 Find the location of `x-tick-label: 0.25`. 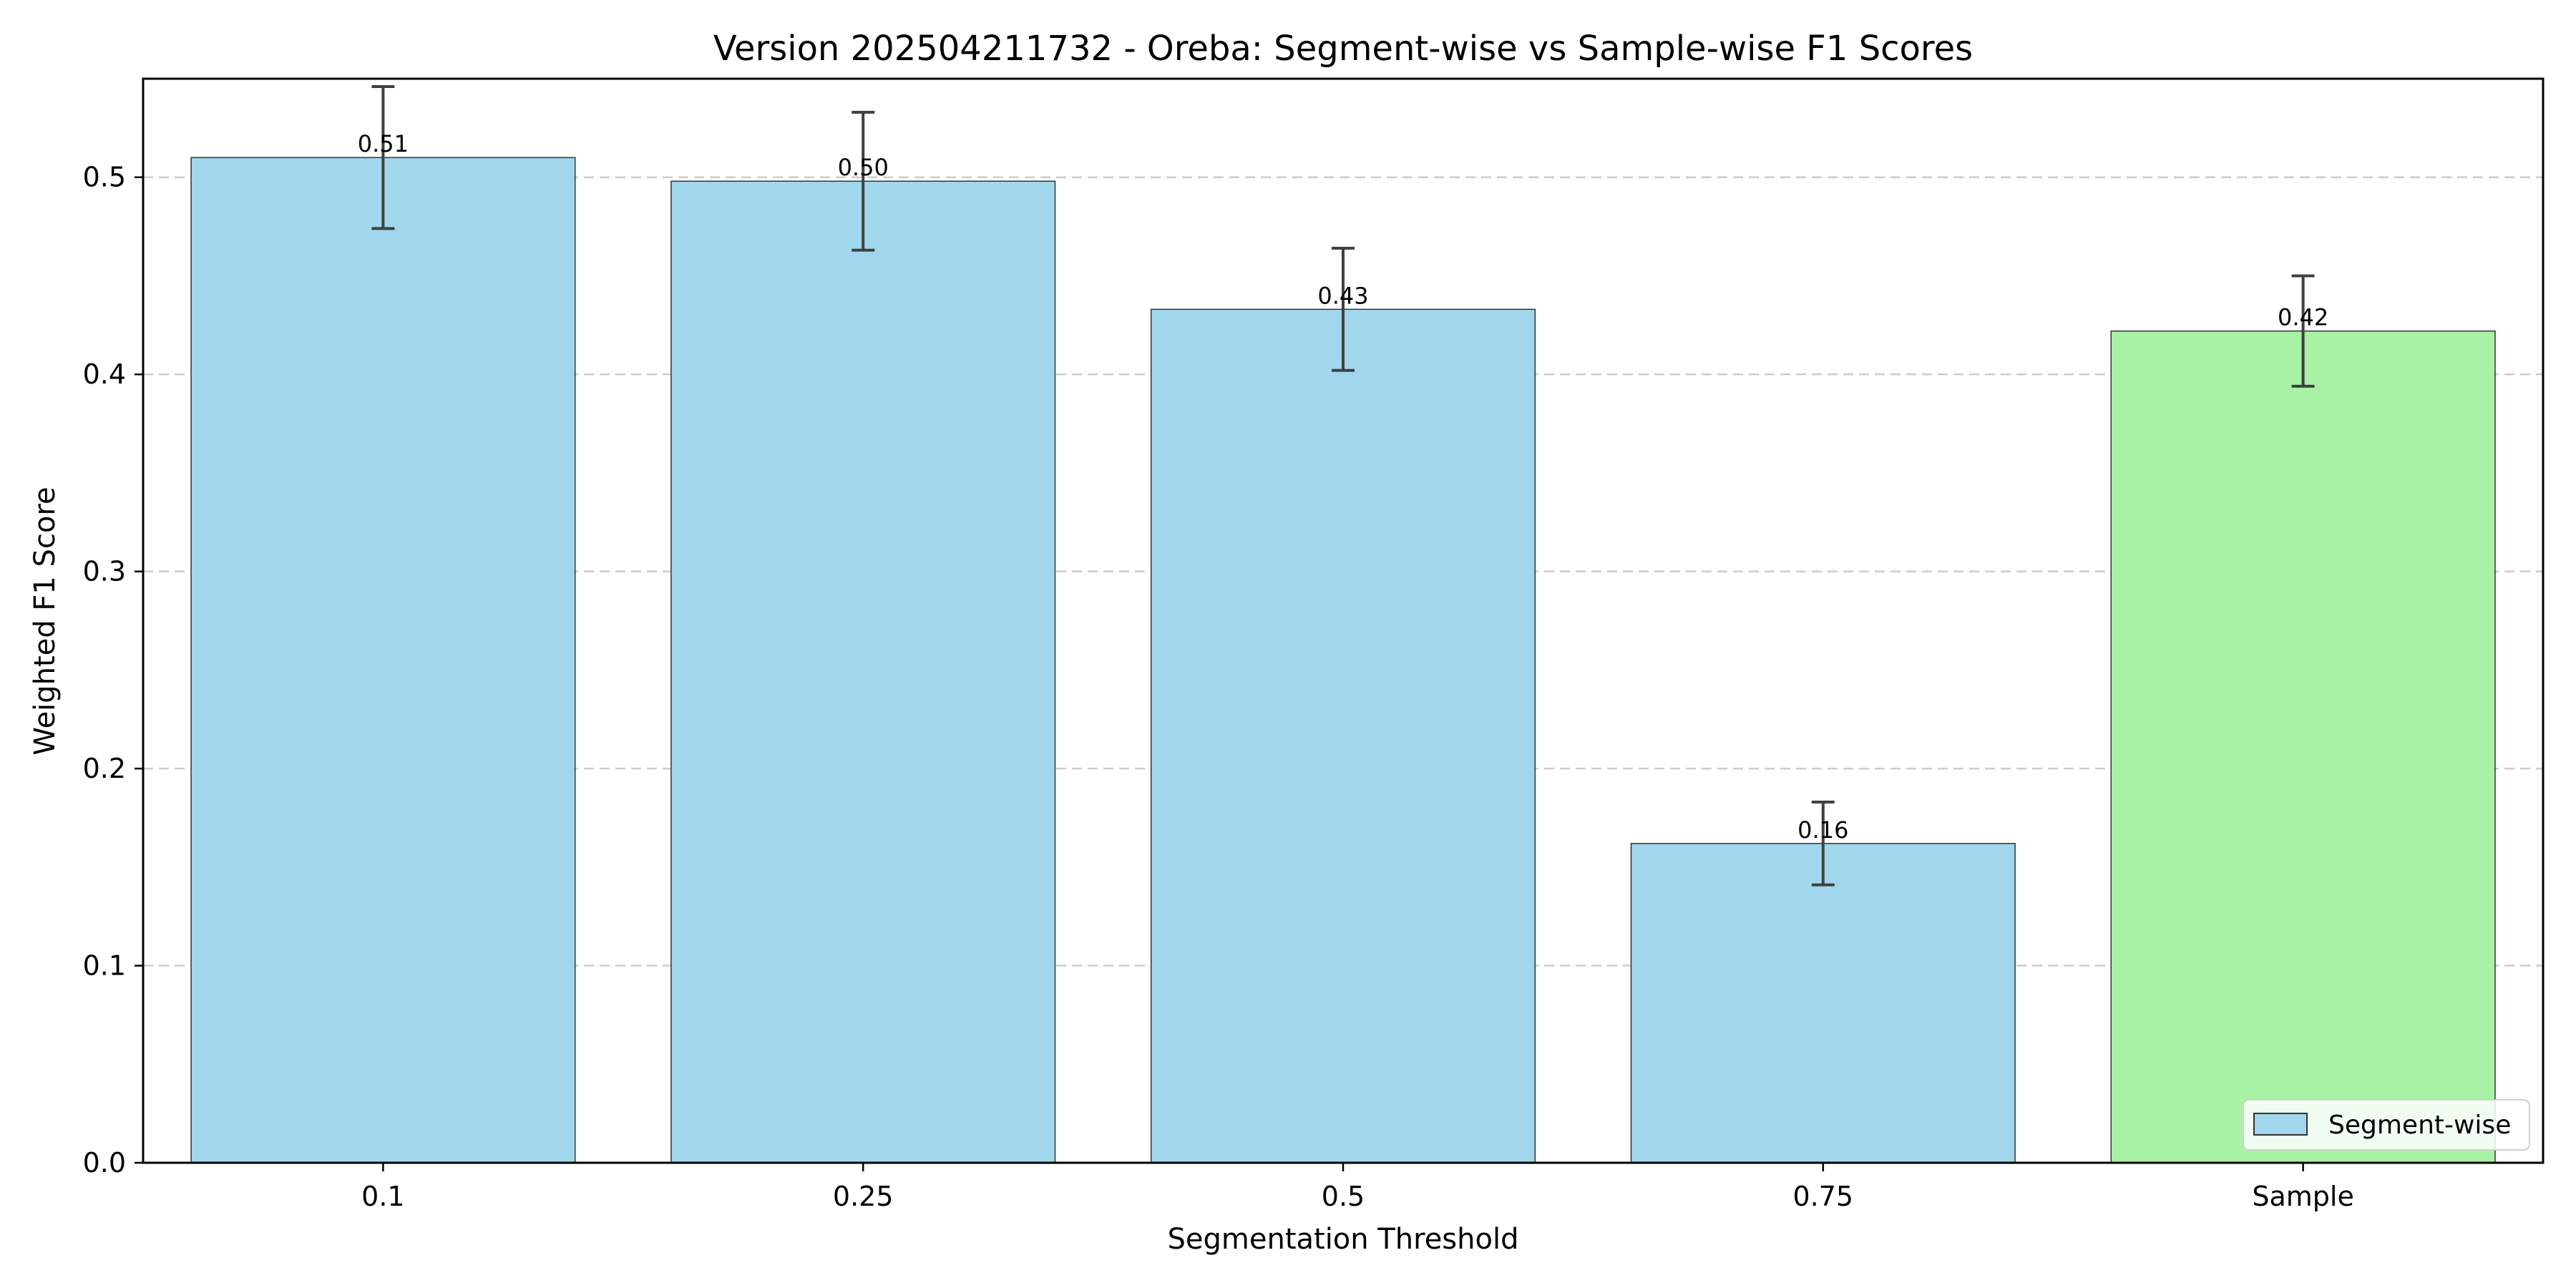

x-tick-label: 0.25 is located at coordinates (863, 1196).